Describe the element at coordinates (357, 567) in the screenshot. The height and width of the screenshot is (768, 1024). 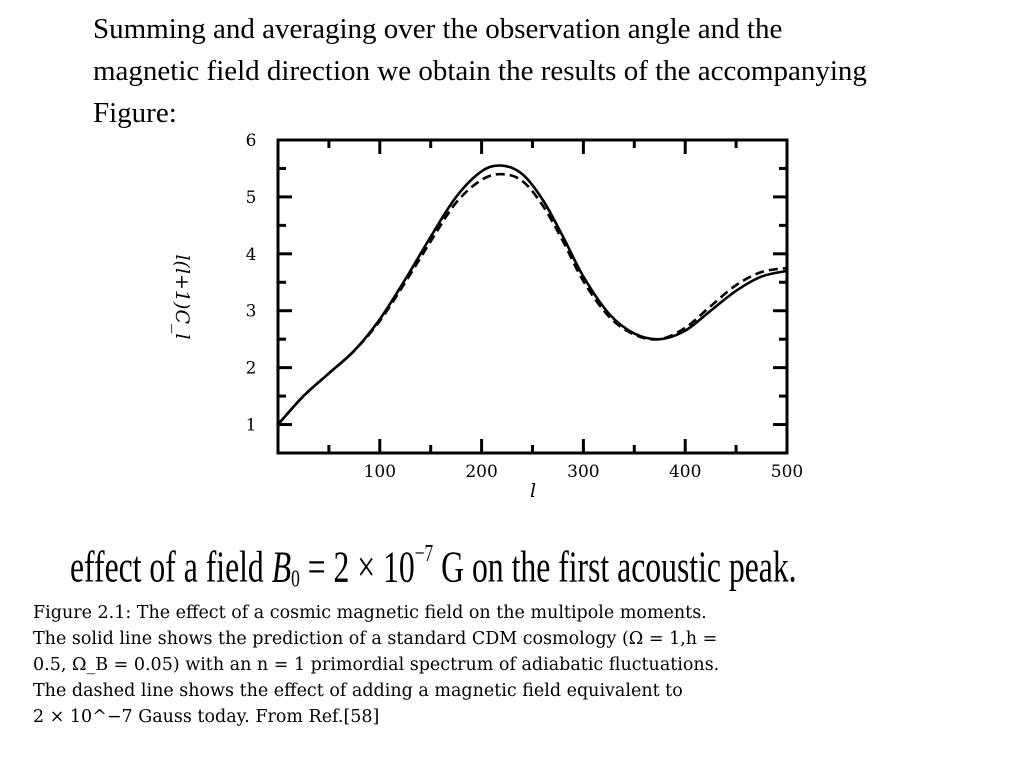
I see `headline-part: = 2 × 10` at that location.